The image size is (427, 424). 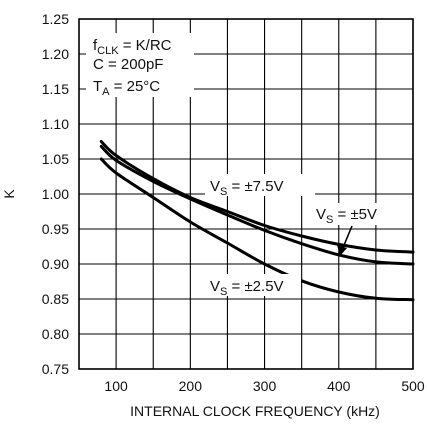 I want to click on conditions-box-bg, so click(x=140, y=65).